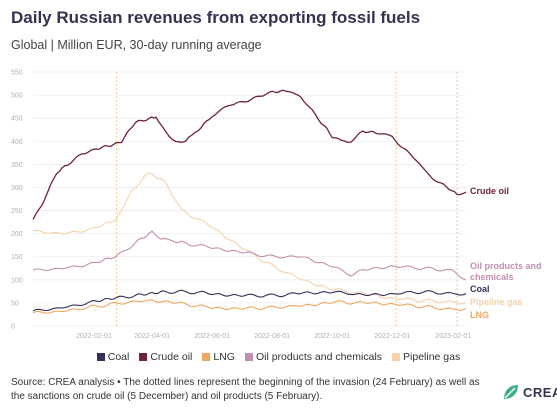 The image size is (557, 416). I want to click on y-tick-label: 100, so click(17, 280).